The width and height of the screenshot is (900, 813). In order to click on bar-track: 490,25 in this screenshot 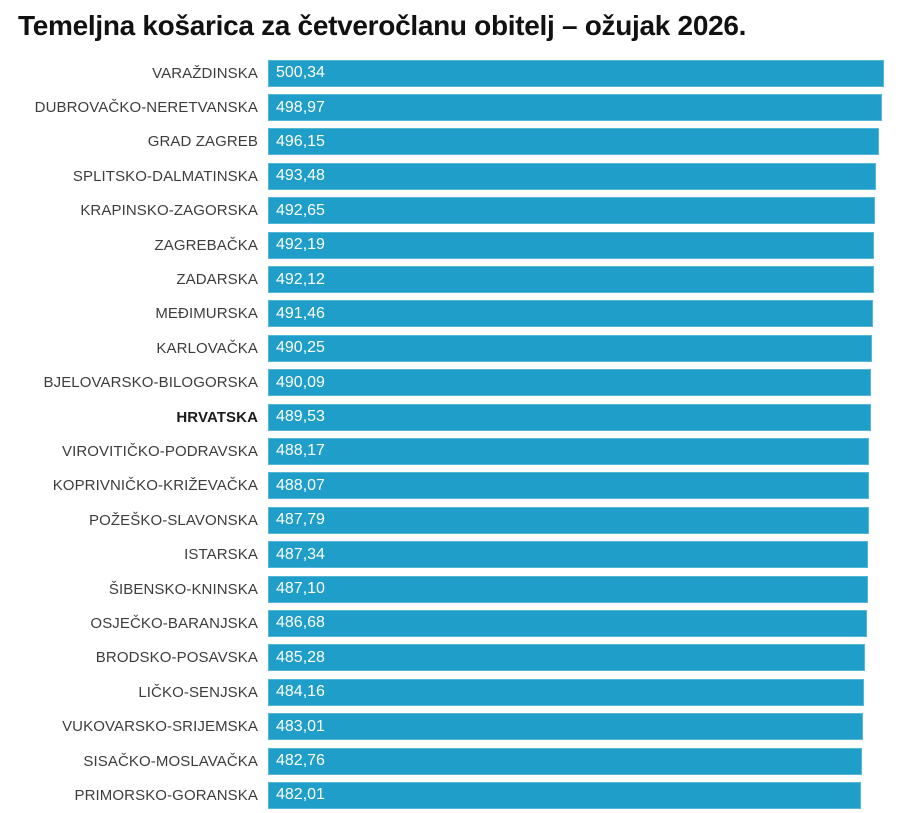, I will do `click(576, 348)`.